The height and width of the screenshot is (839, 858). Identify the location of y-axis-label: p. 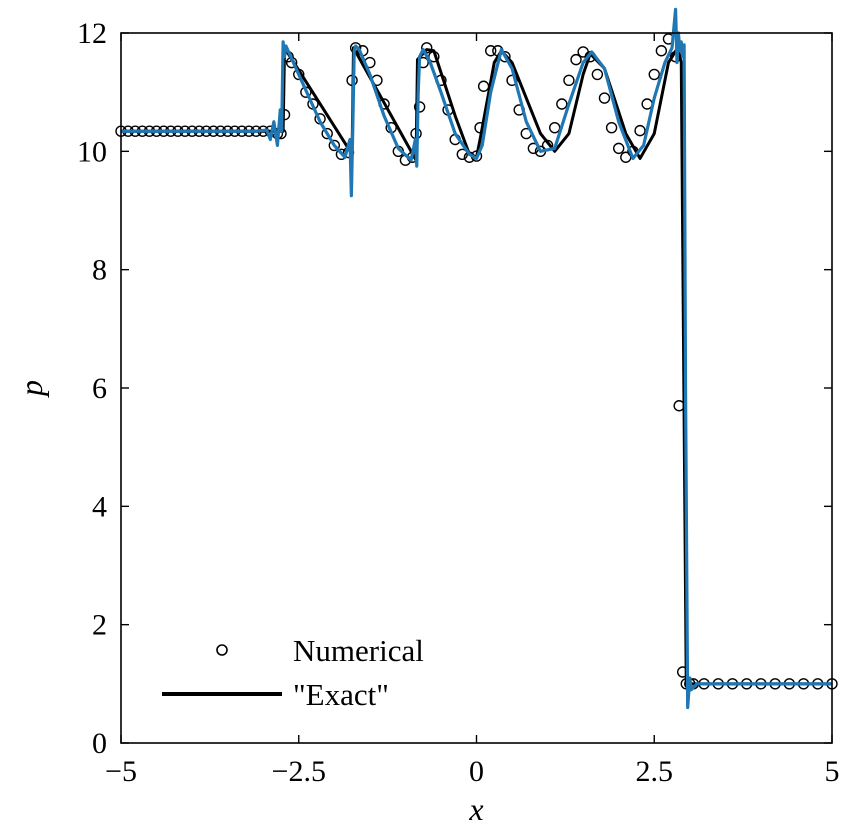
(31, 389).